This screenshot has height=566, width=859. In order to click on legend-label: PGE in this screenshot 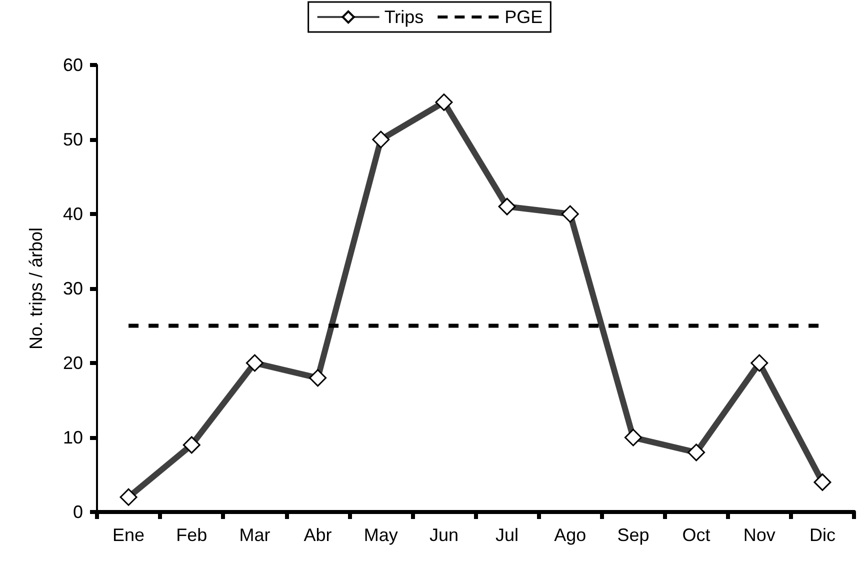, I will do `click(523, 17)`.